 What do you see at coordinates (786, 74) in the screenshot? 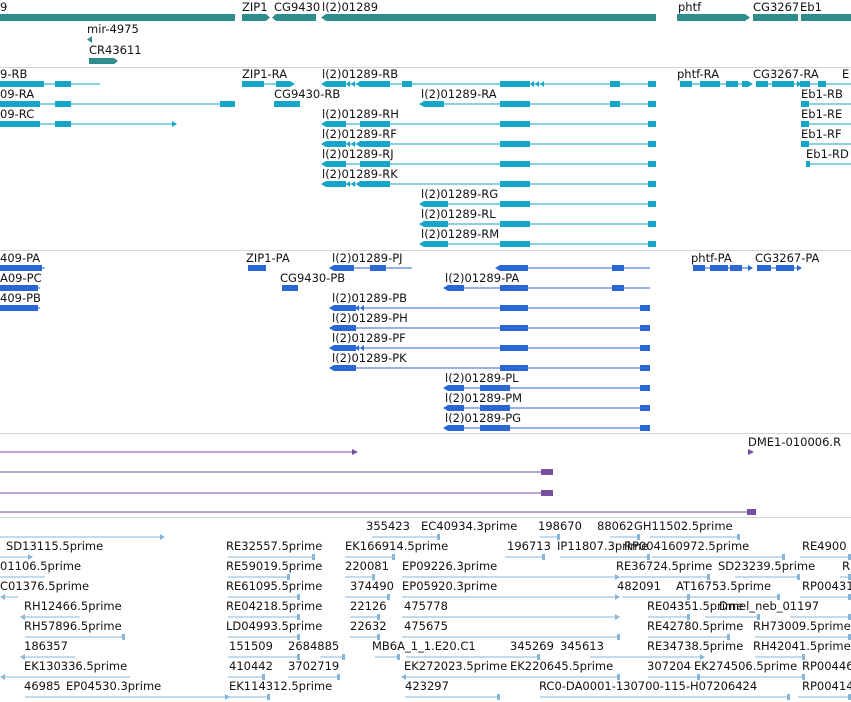
I see `transcript-label: CG3267-RA` at bounding box center [786, 74].